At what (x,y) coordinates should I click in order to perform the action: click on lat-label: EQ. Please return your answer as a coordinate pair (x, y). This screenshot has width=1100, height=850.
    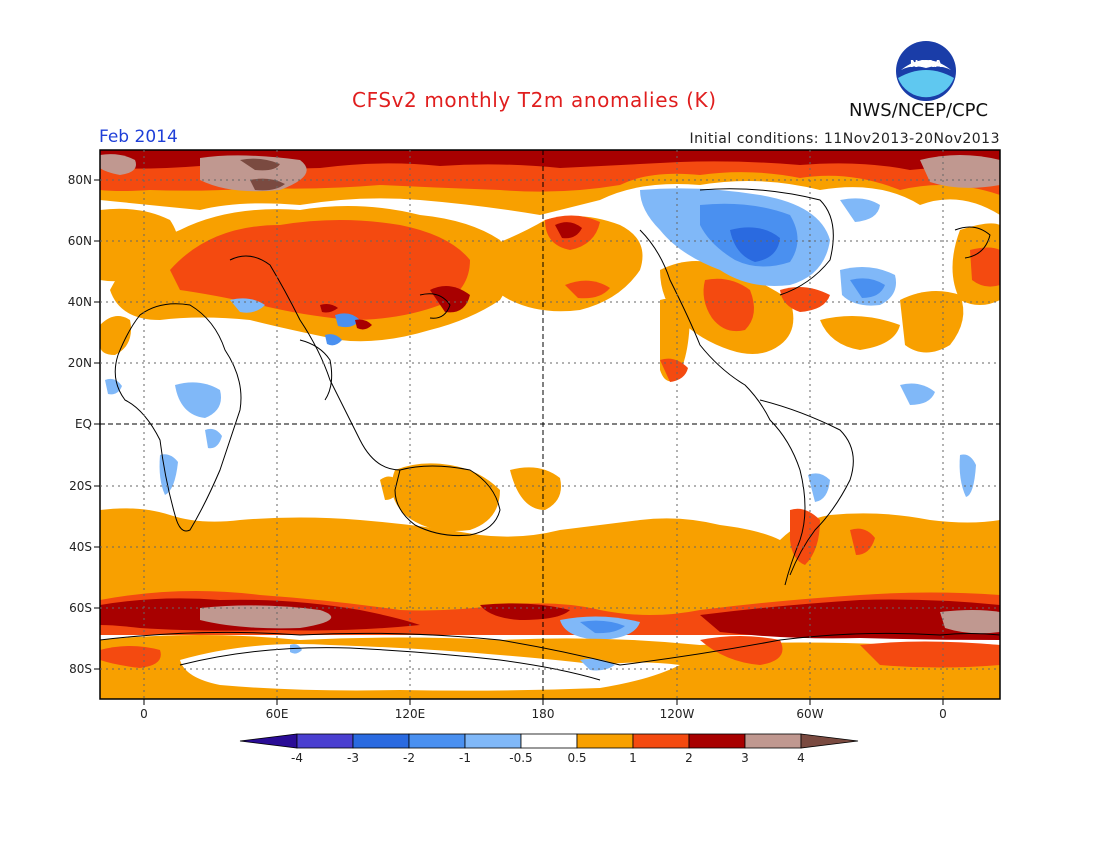
    Looking at the image, I should click on (83, 424).